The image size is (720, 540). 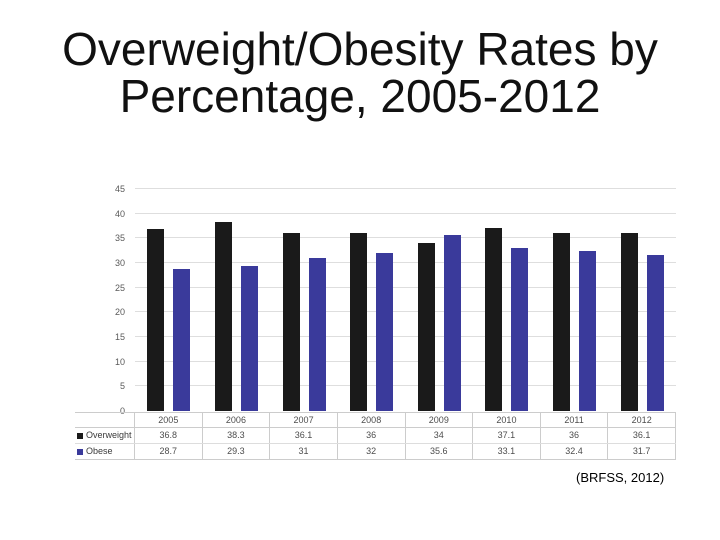 I want to click on y-tick-label: 20, so click(x=119, y=312).